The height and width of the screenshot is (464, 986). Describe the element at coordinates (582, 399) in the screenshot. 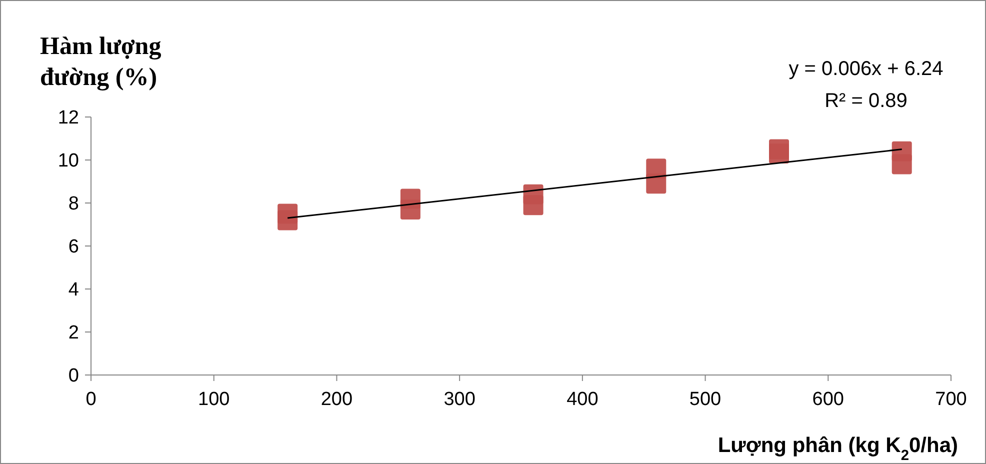

I see `x-tick-label: 400` at that location.